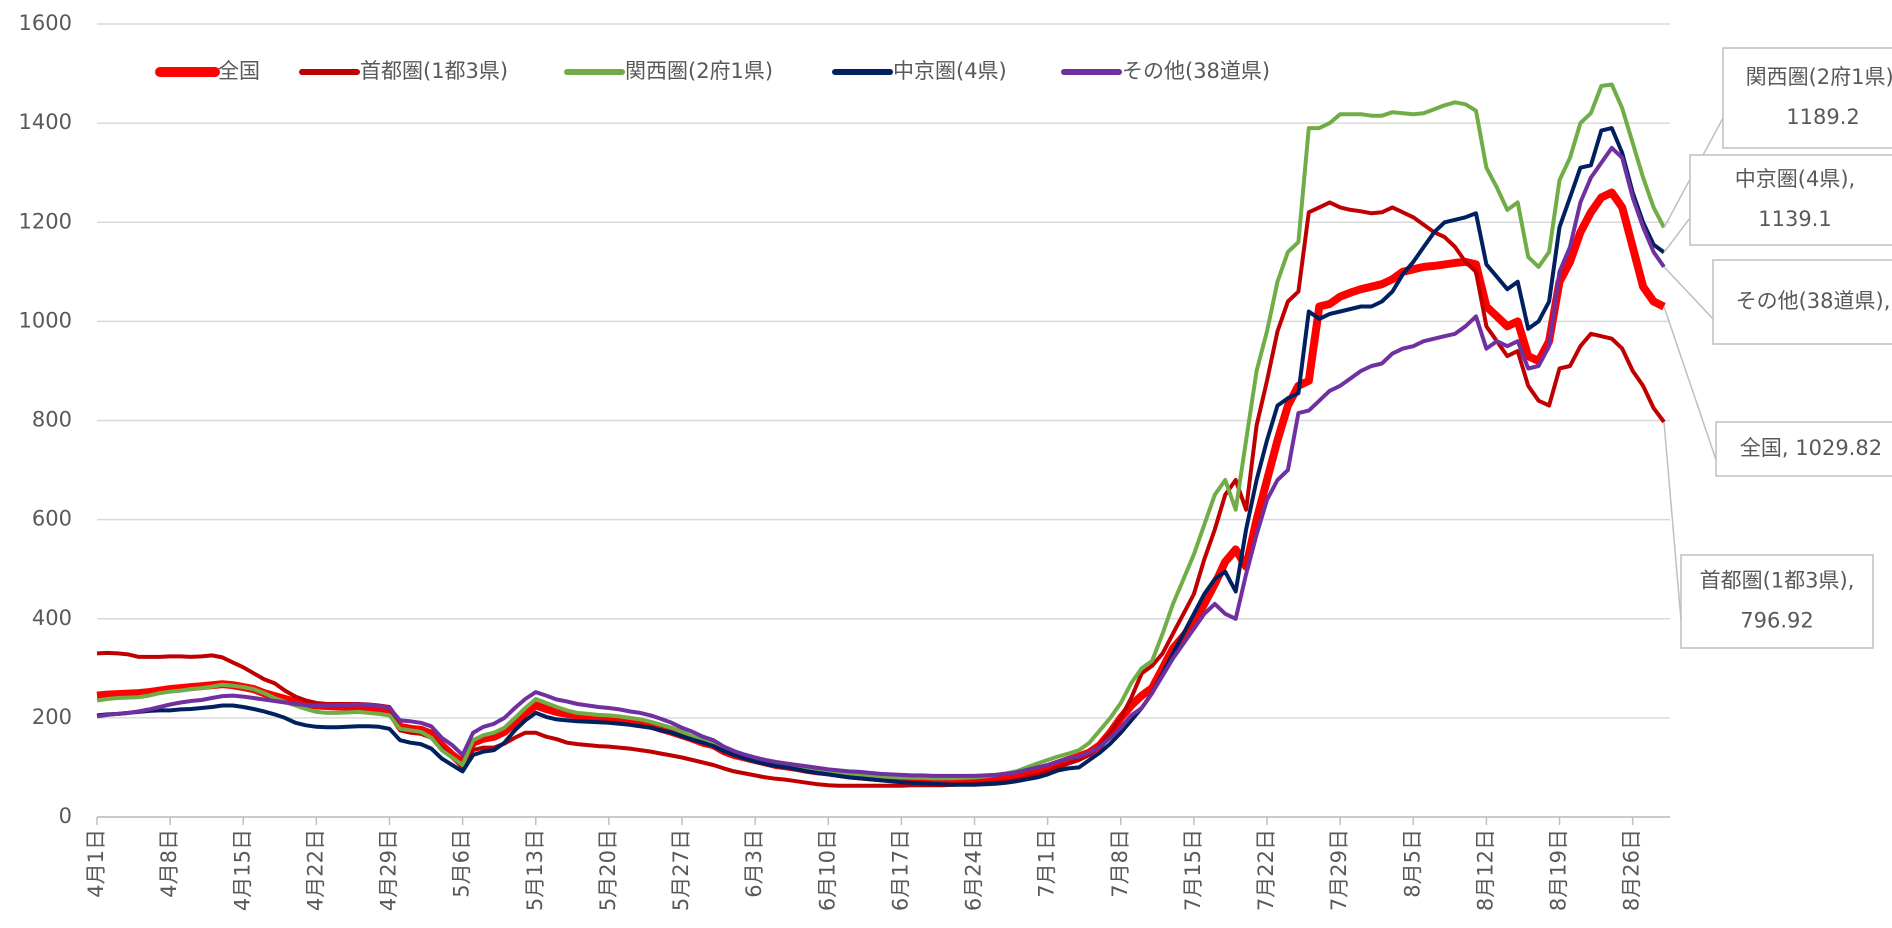 The height and width of the screenshot is (928, 1892). I want to click on x-tick-label: 6月10日, so click(827, 870).